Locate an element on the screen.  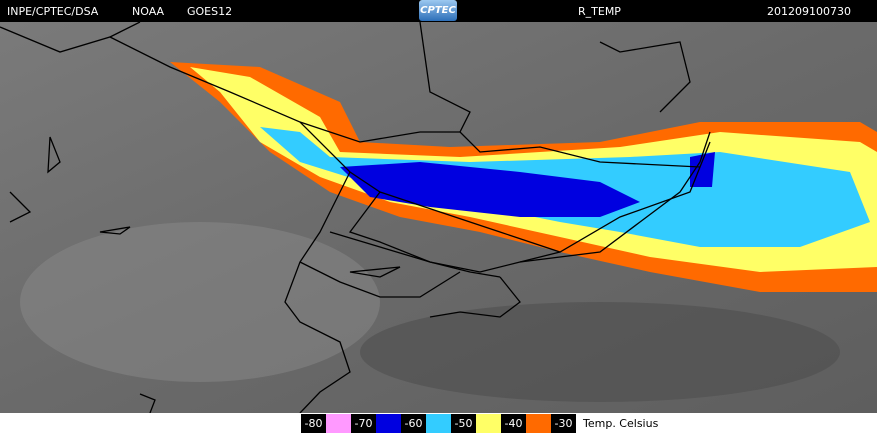
satellite: GOES12 is located at coordinates (210, 11).